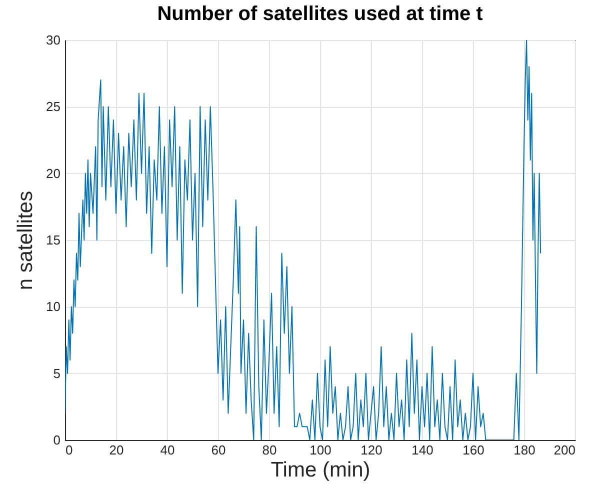  What do you see at coordinates (53, 40) in the screenshot?
I see `y-tick-label: 30` at bounding box center [53, 40].